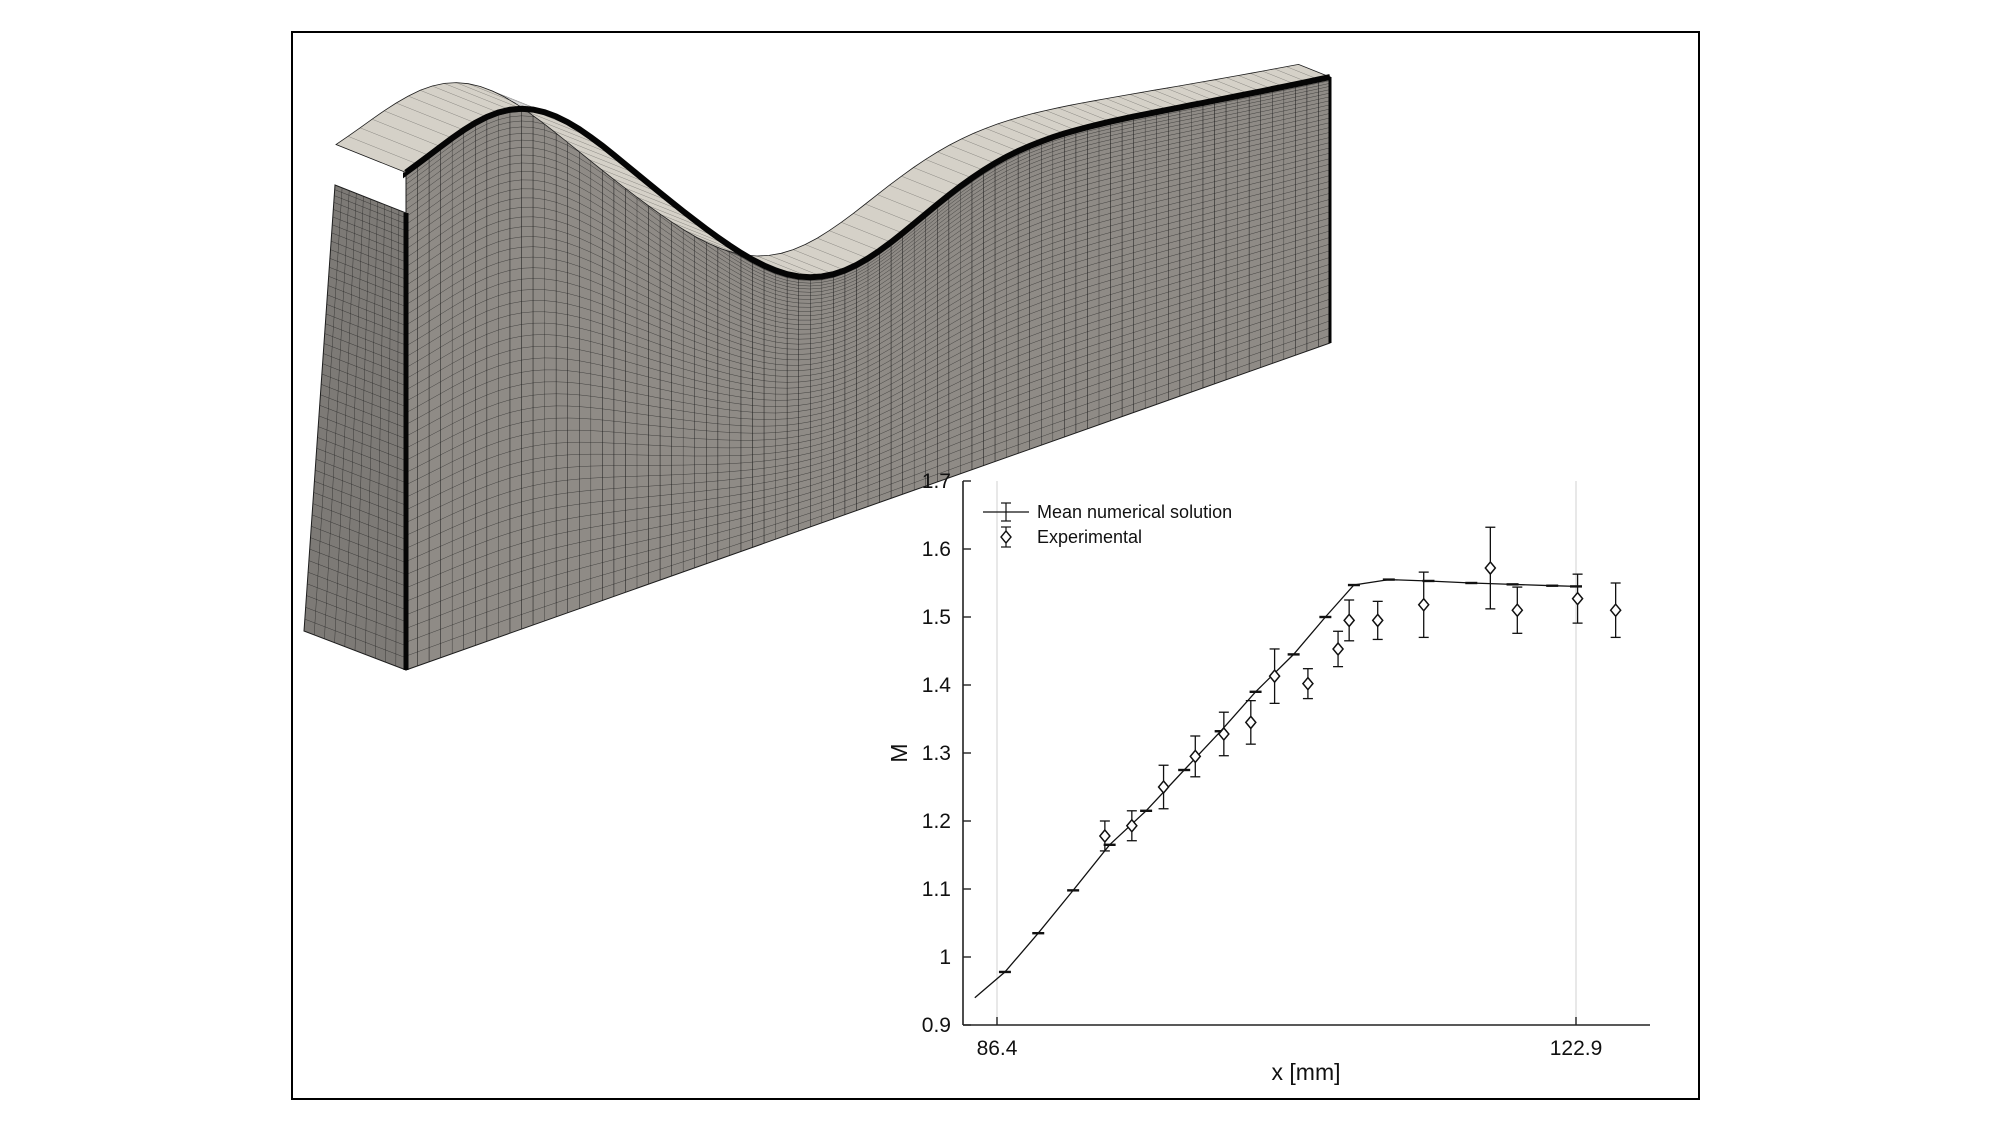 The image size is (2000, 1125). Describe the element at coordinates (899, 752) in the screenshot. I see `y-axis-title: M` at that location.